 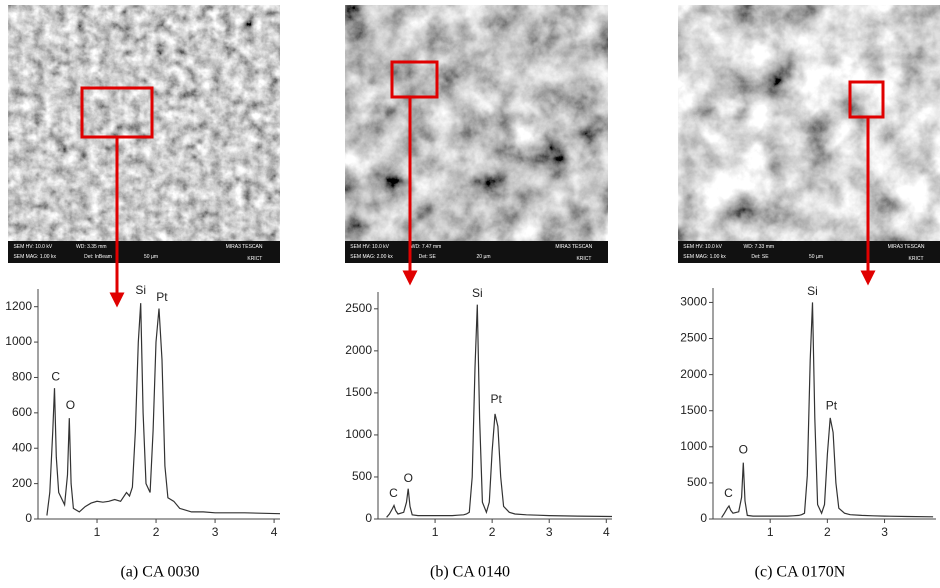 What do you see at coordinates (22, 377) in the screenshot?
I see `y-tick-label: 800` at bounding box center [22, 377].